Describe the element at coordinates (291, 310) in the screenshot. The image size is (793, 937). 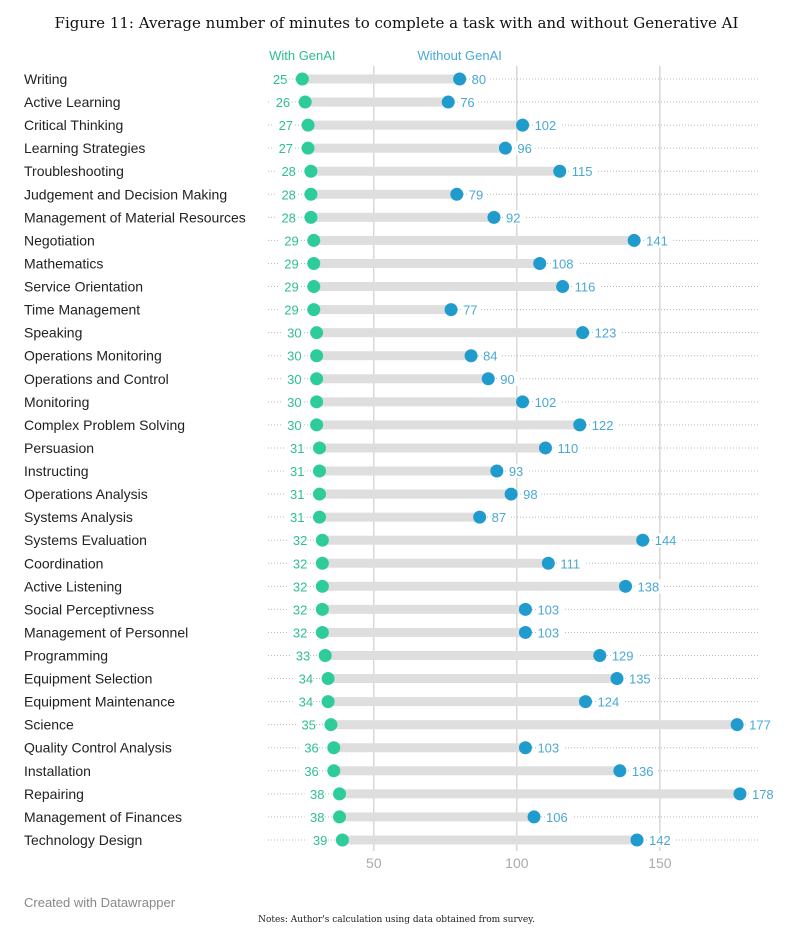
I see `with-genai-value-label: 29` at that location.